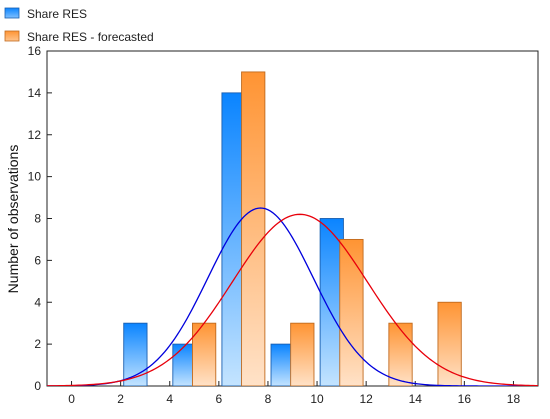 Image resolution: width=550 pixels, height=419 pixels. Describe the element at coordinates (219, 399) in the screenshot. I see `x-tick-label: 6` at that location.